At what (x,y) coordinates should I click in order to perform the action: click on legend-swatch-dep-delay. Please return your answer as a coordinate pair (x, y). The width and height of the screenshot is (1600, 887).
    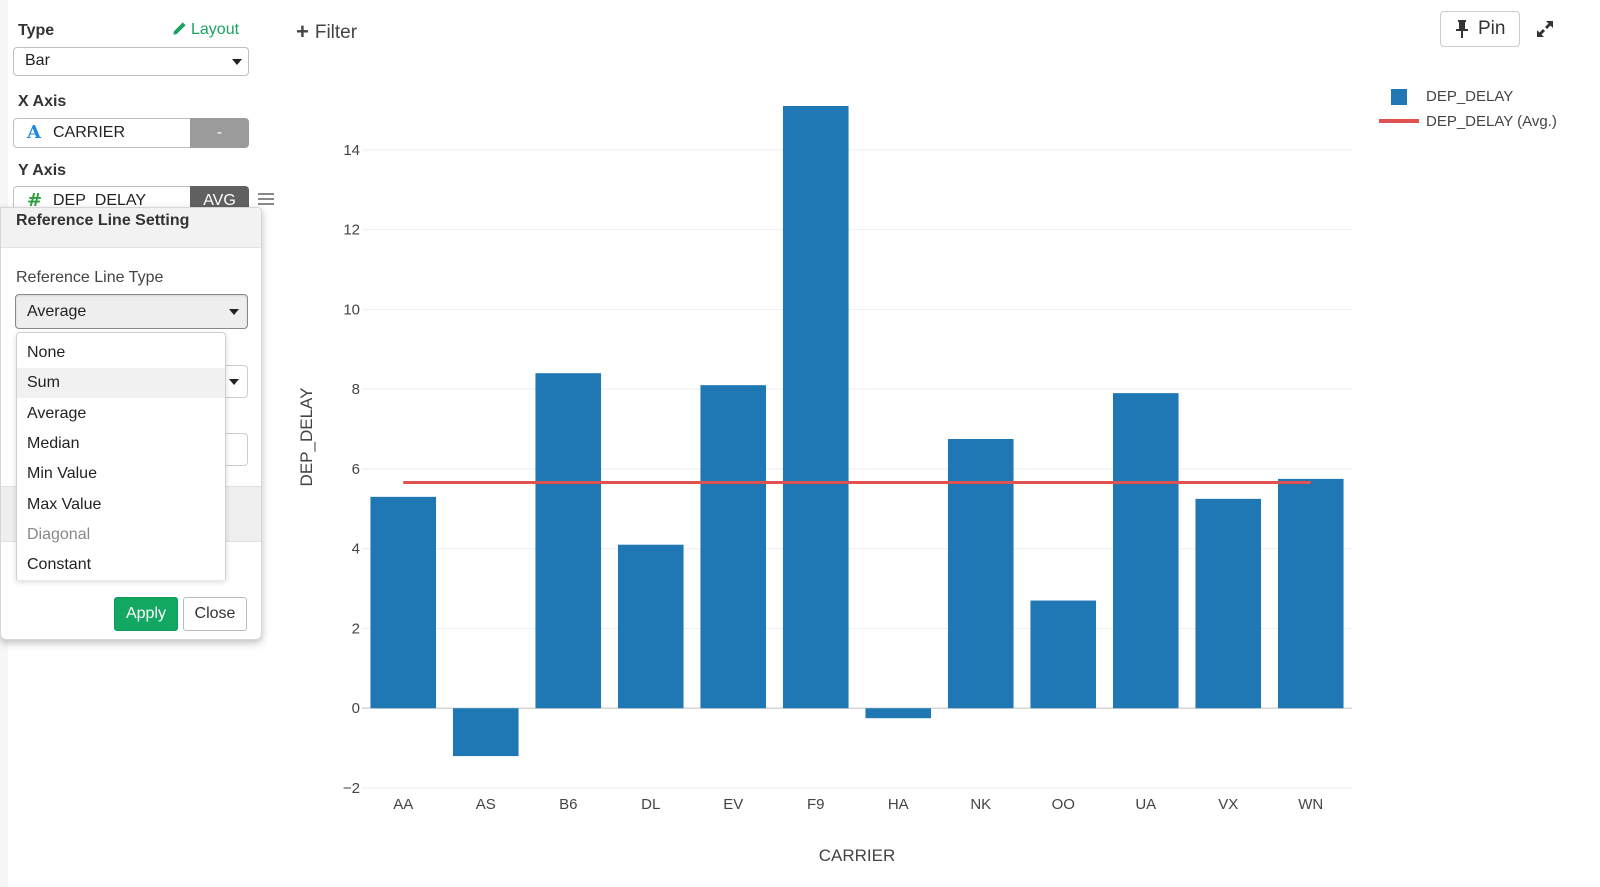
    Looking at the image, I should click on (1399, 97).